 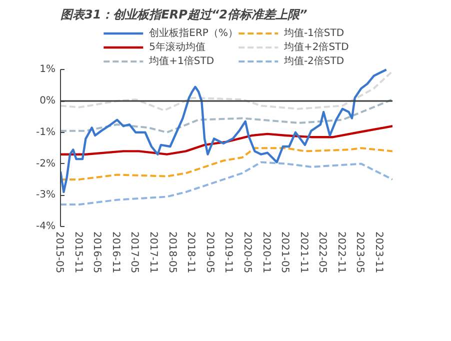 I want to click on x-tick-label: 2018-05, so click(x=172, y=253).